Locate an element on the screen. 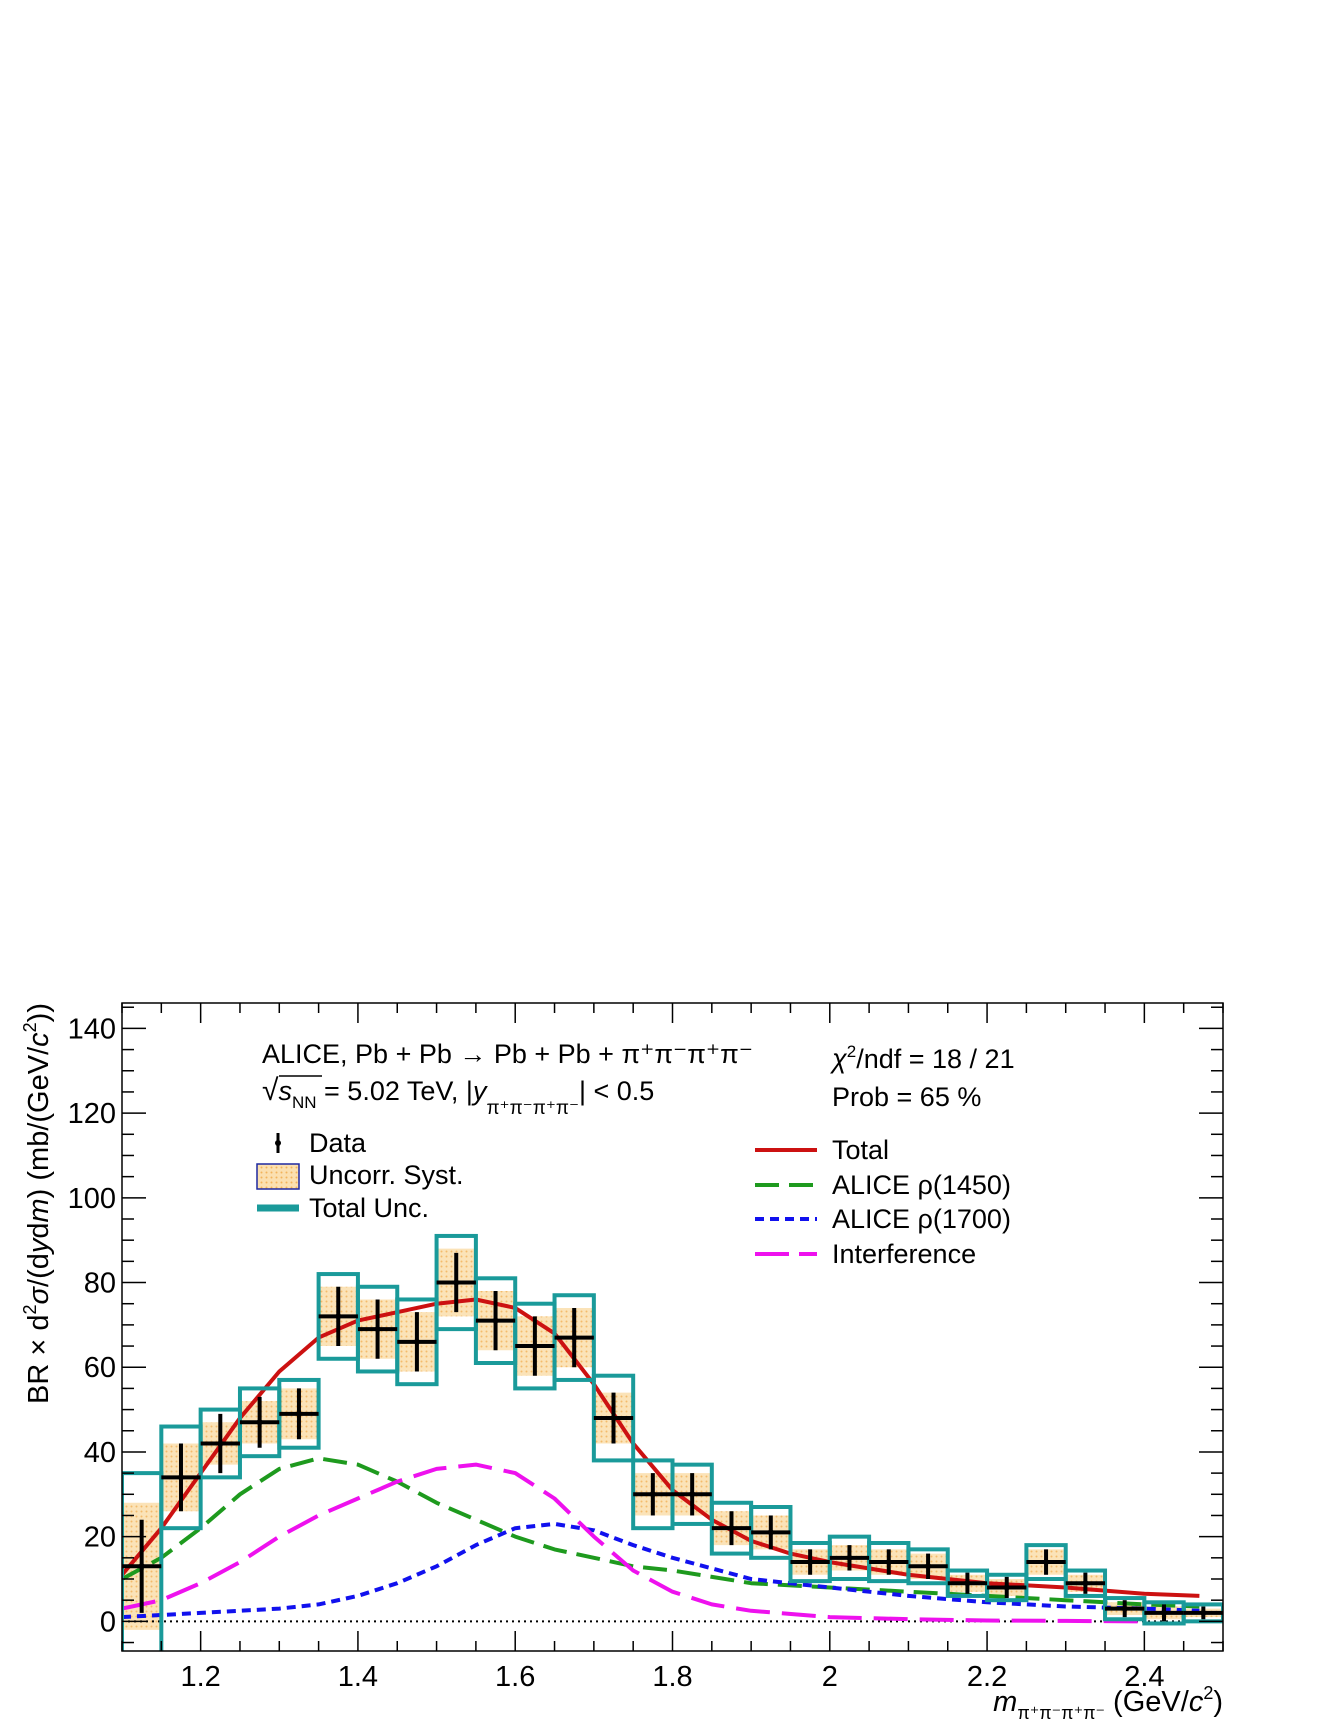 This screenshot has height=1719, width=1329. y-mid: /(d is located at coordinates (39, 1270).